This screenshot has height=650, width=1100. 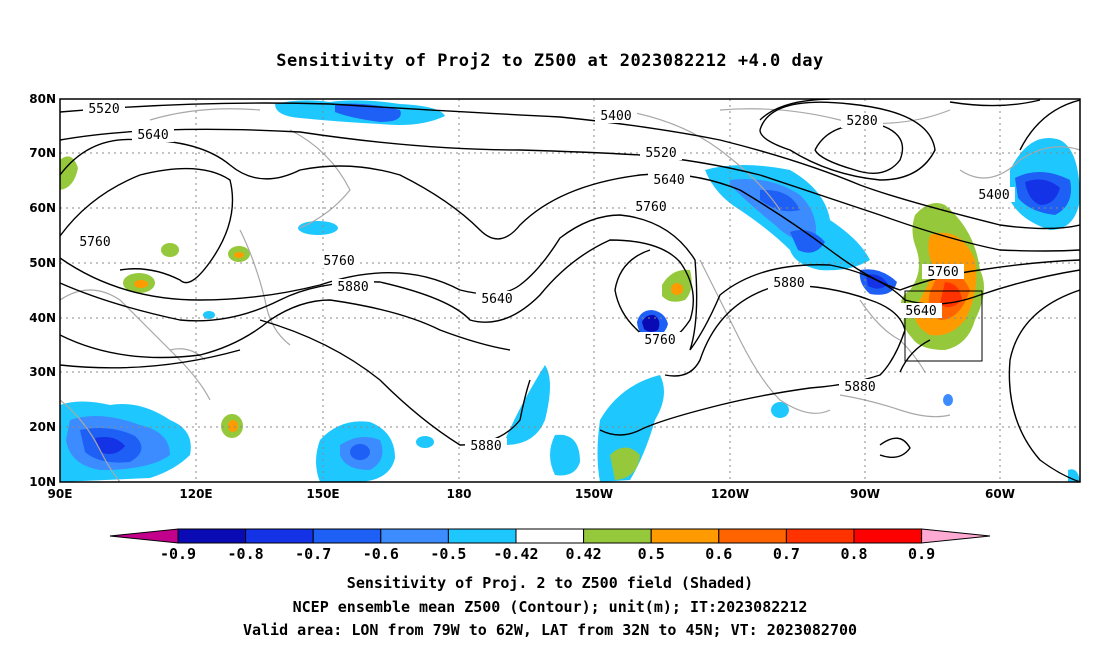 What do you see at coordinates (42, 318) in the screenshot?
I see `lat-label: 40N` at bounding box center [42, 318].